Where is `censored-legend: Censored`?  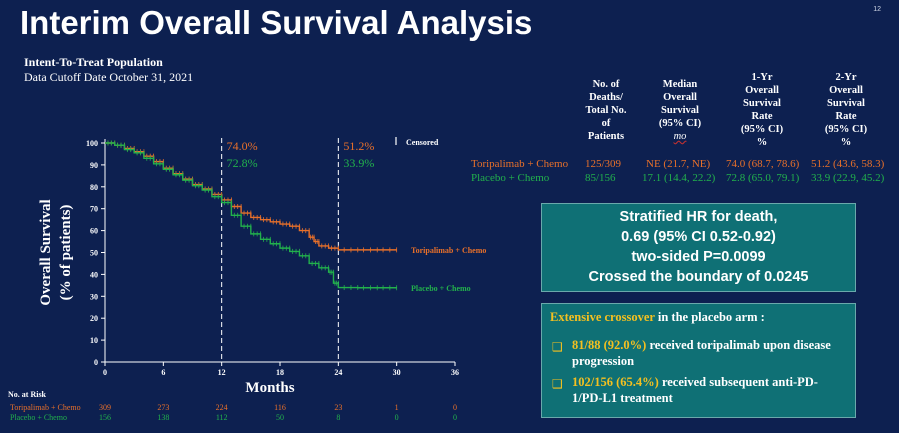
censored-legend: Censored is located at coordinates (422, 142).